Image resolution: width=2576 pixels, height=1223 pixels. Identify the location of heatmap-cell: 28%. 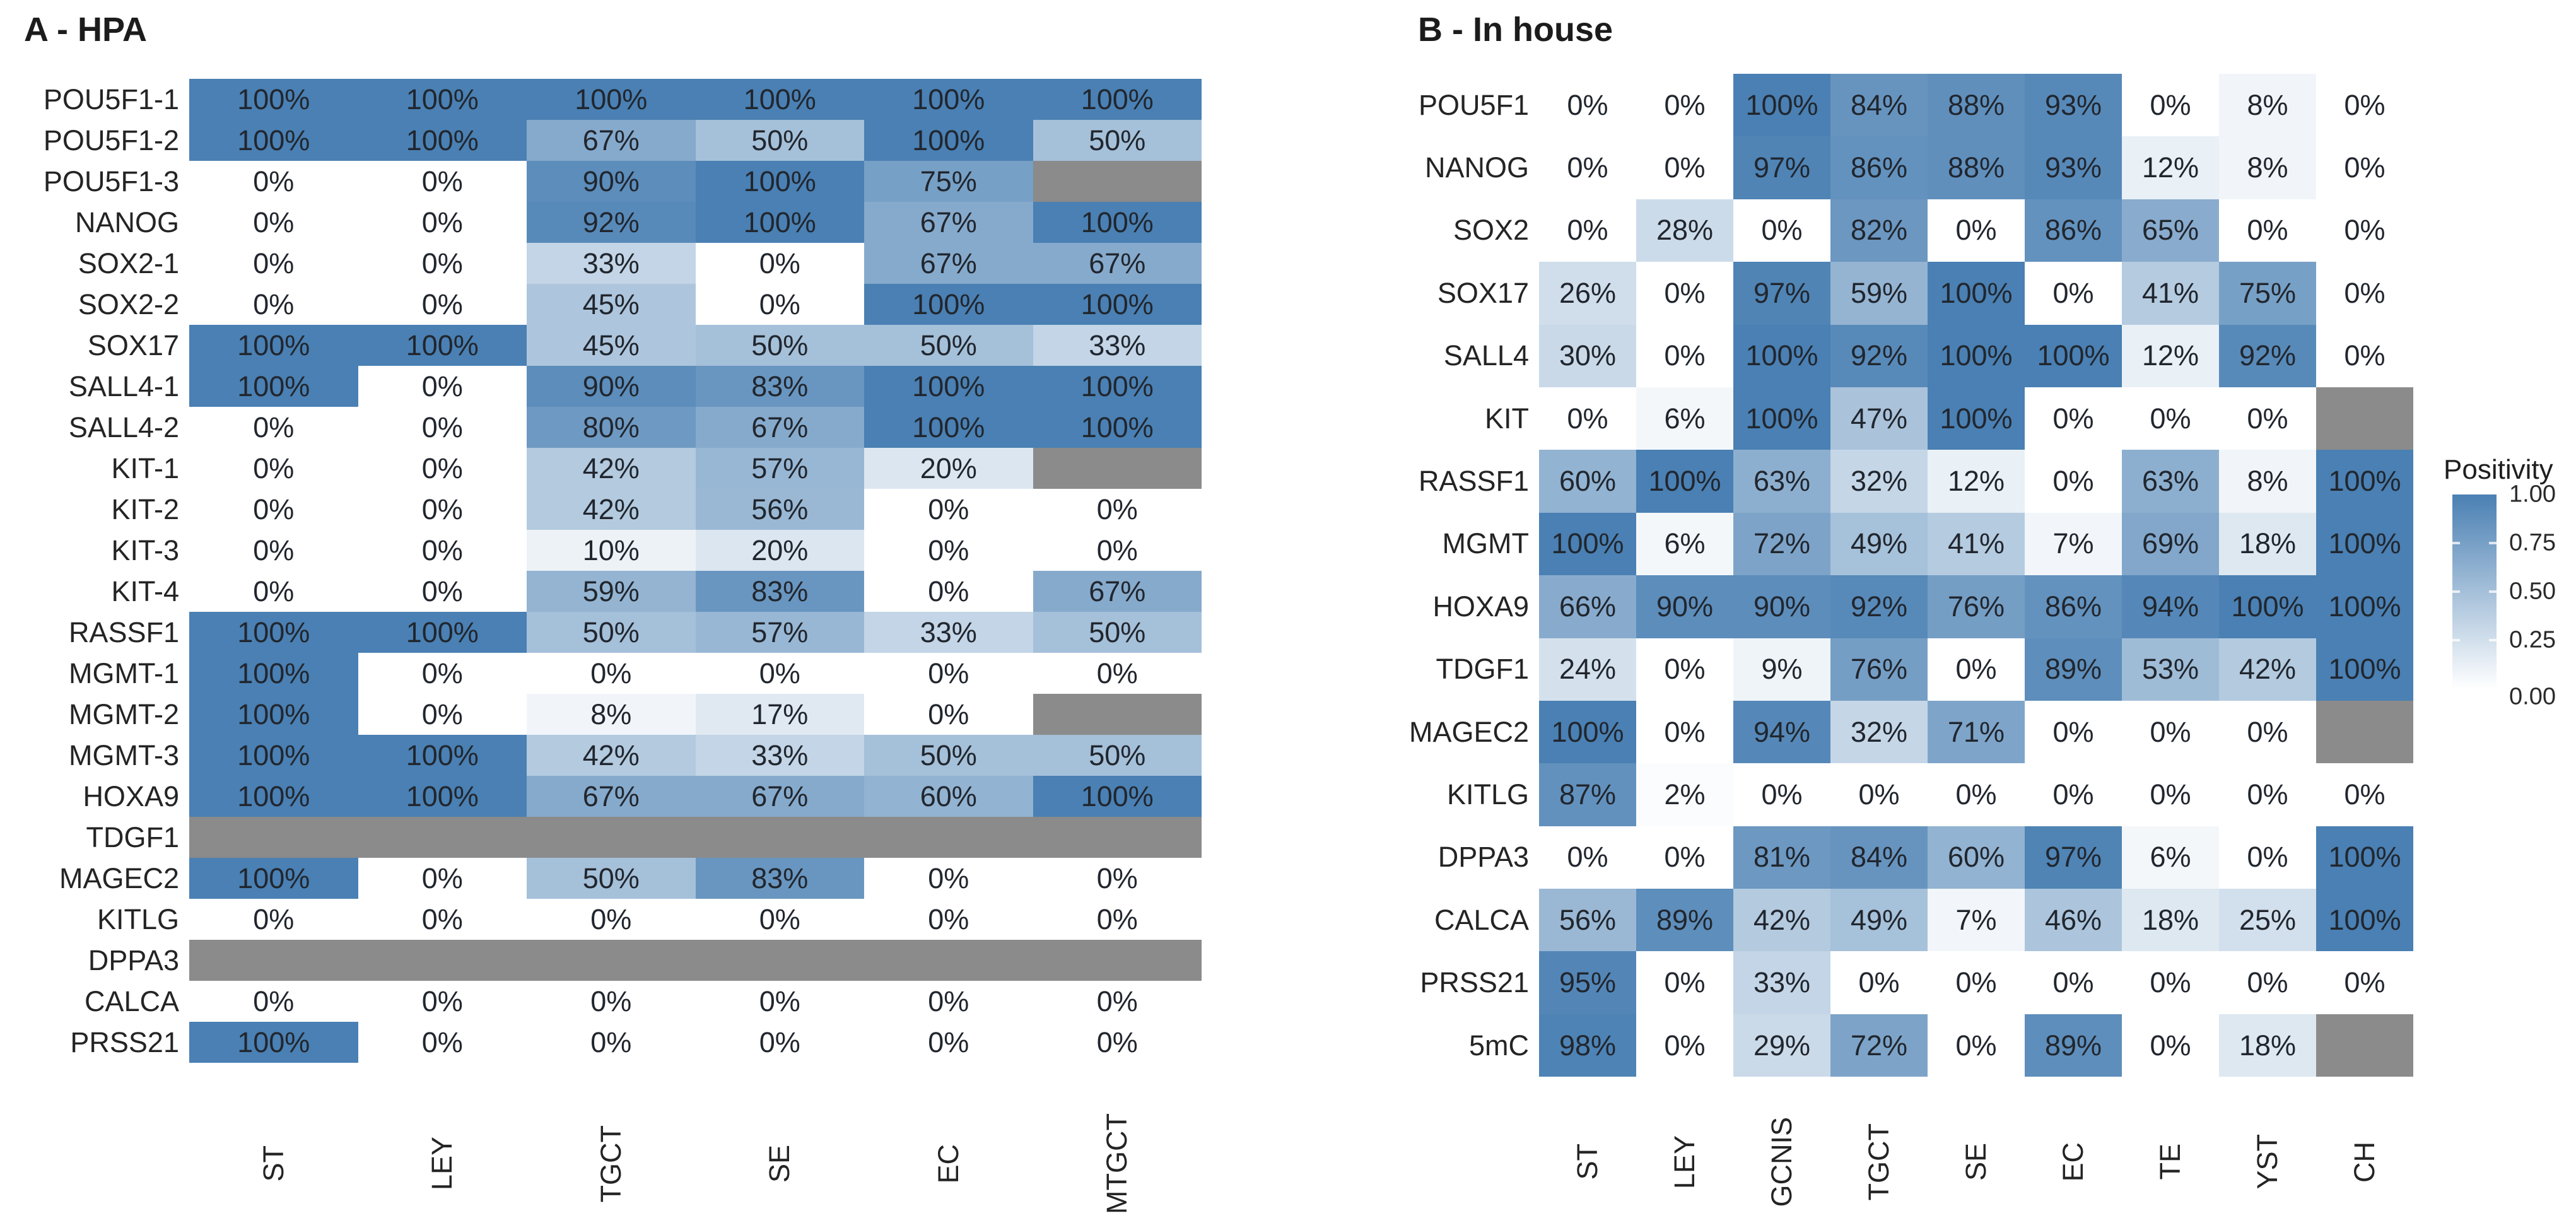
(1684, 231).